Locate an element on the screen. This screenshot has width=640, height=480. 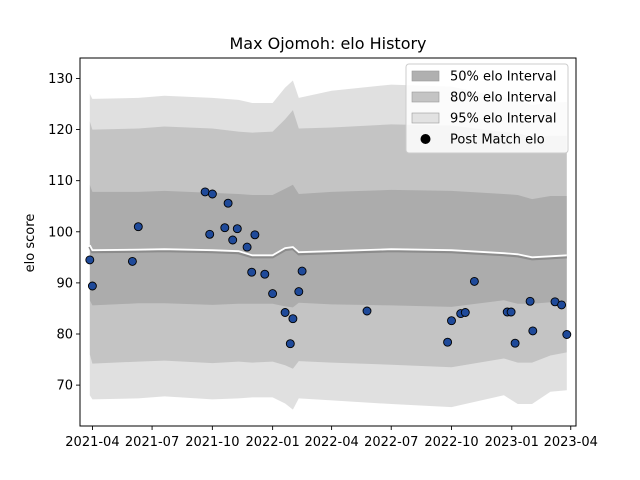
legend-marker is located at coordinates (425, 139).